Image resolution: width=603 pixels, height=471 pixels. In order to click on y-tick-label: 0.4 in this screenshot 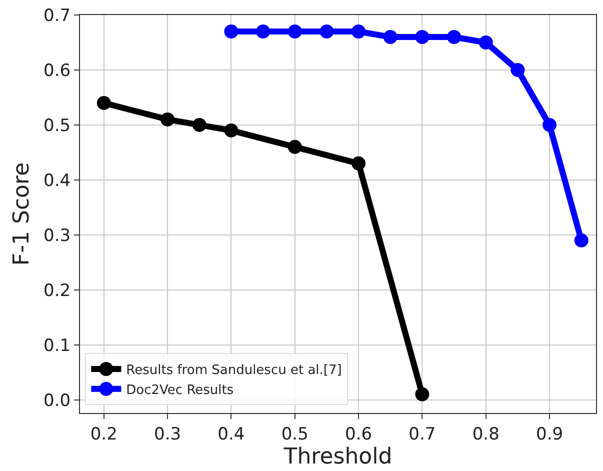, I will do `click(57, 180)`.